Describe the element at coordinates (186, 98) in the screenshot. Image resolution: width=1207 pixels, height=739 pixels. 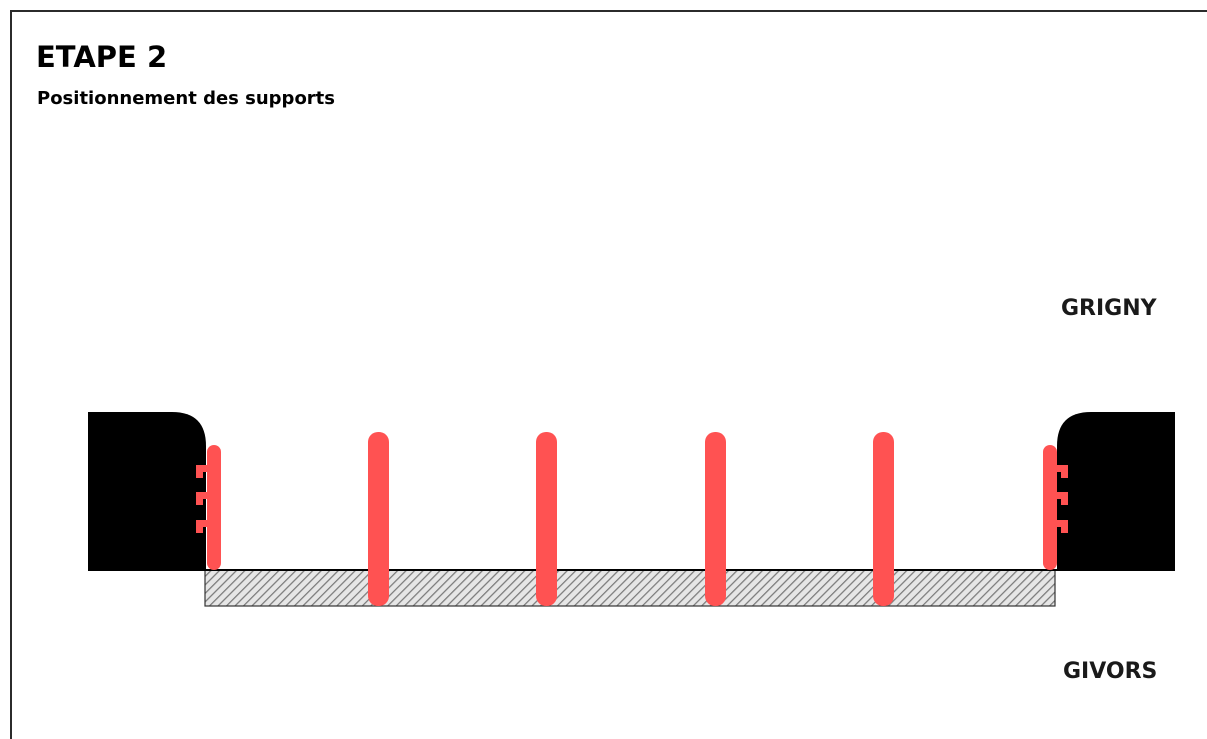
I see `page-subtitle: Positionnement des supports` at that location.